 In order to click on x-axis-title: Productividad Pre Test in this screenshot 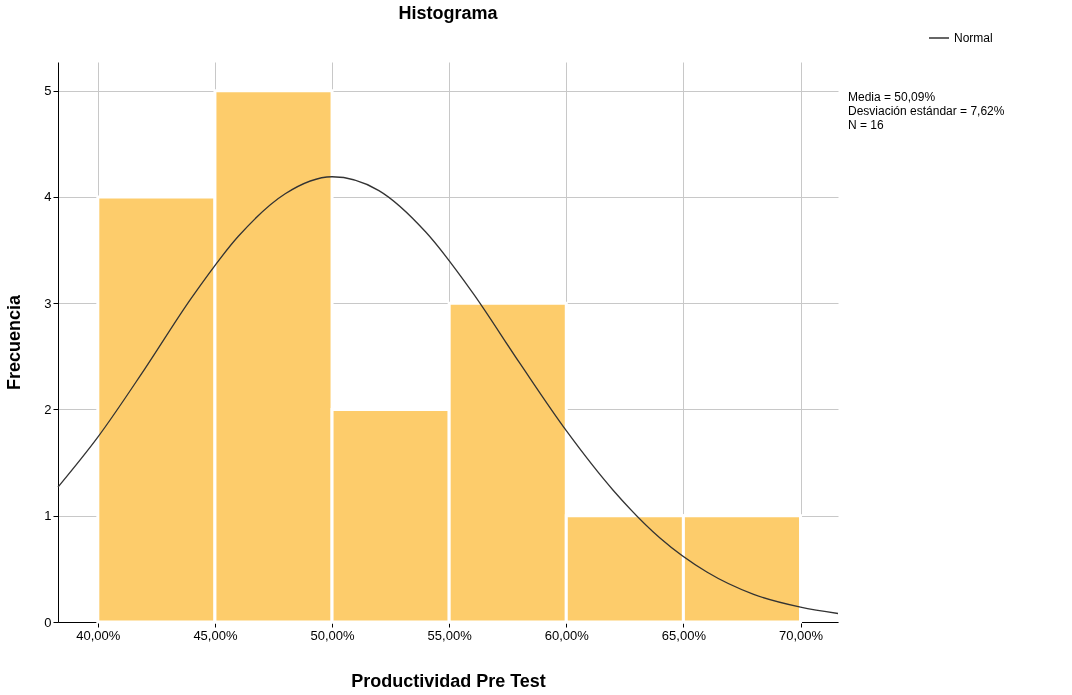, I will do `click(448, 680)`.